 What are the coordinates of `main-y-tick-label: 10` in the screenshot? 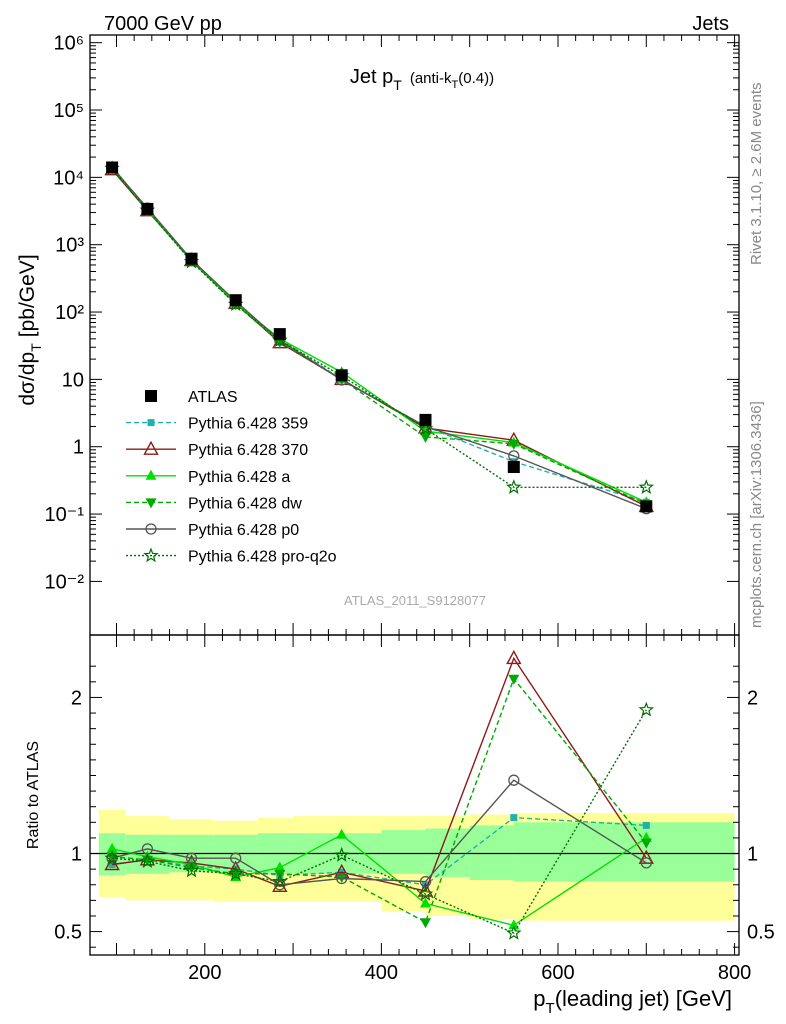 It's located at (73, 380).